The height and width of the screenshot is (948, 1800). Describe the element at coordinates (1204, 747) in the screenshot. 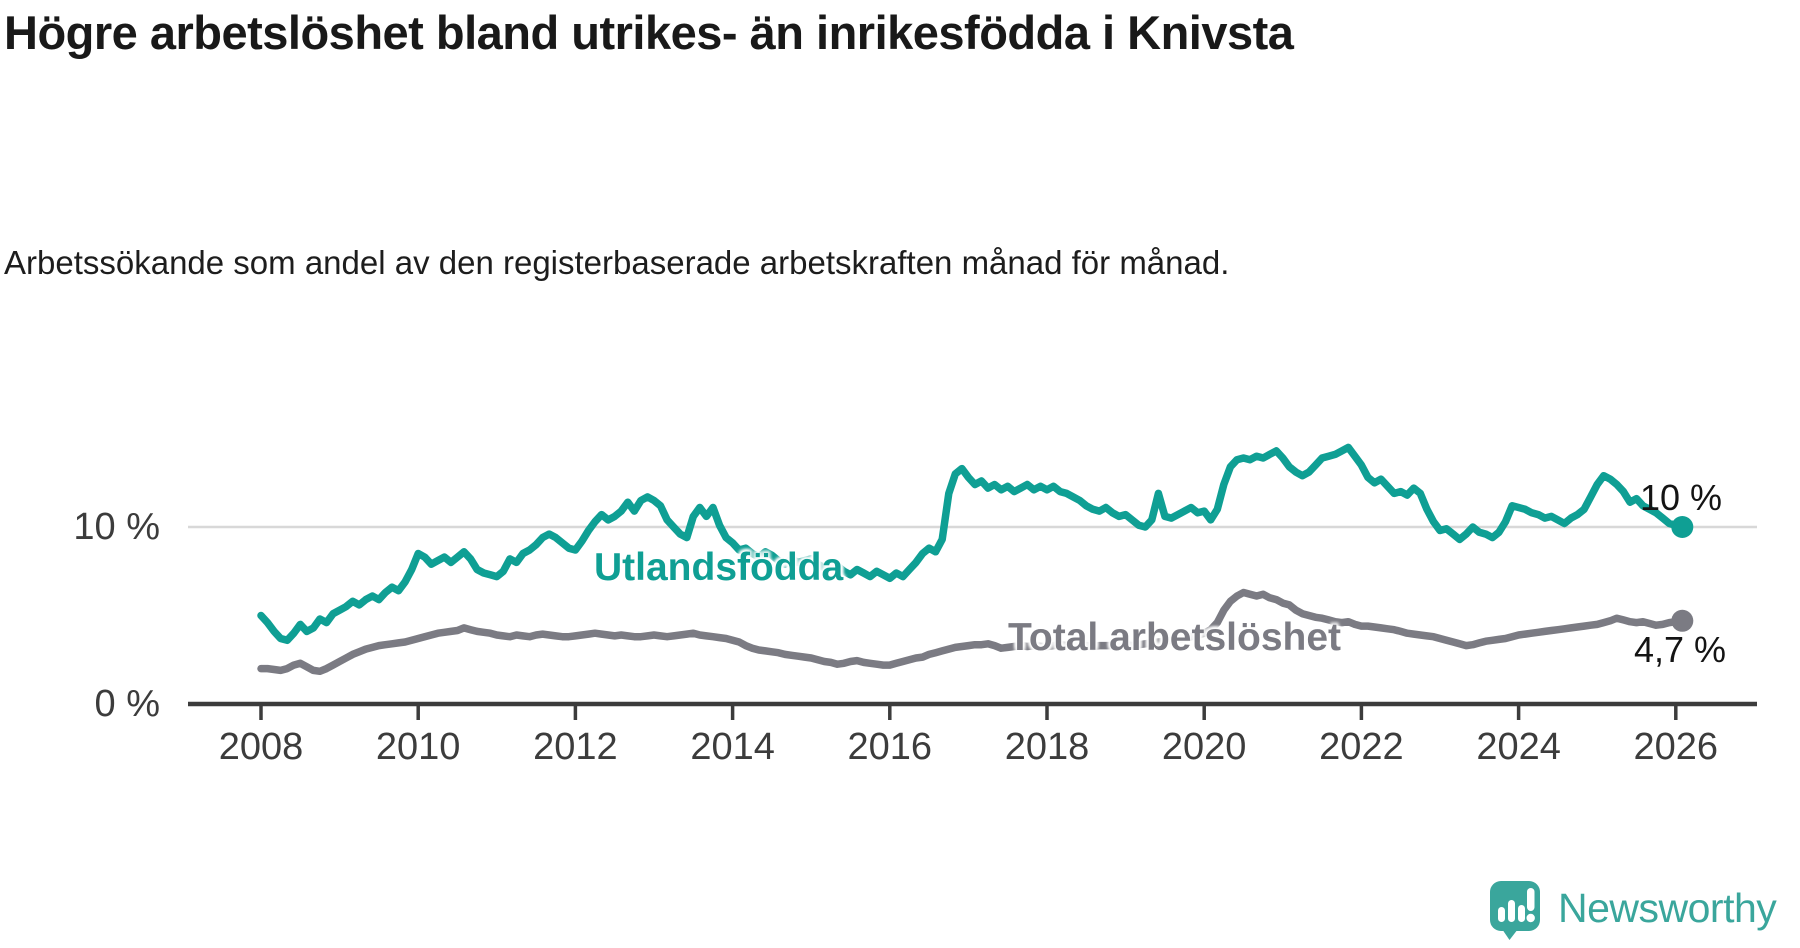

I see `x-tick-label-2020: 2020` at that location.